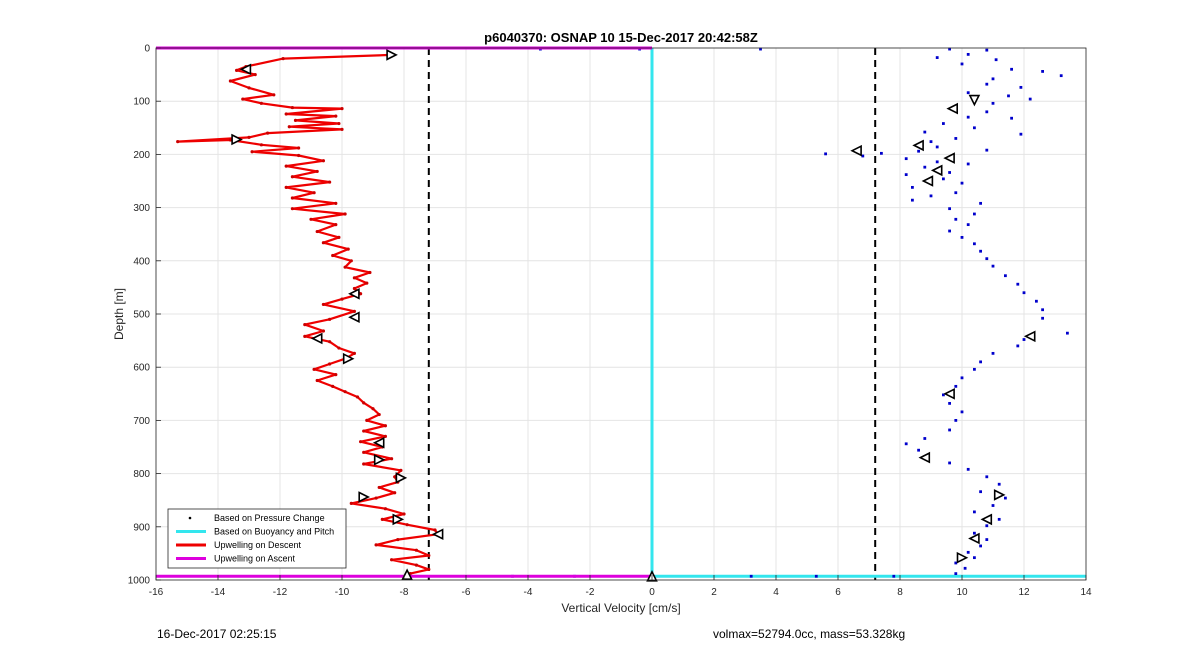 The image size is (1200, 652). I want to click on legend-label: Upwelling on Descent, so click(258, 545).